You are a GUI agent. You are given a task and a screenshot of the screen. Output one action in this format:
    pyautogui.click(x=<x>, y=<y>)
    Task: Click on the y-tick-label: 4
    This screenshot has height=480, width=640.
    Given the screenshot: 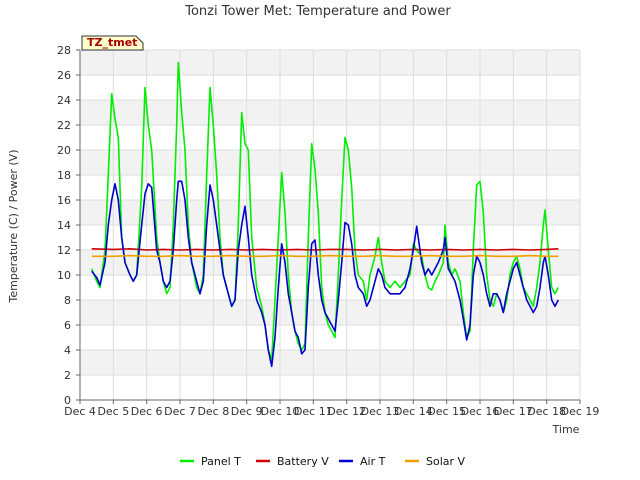 What is the action you would take?
    pyautogui.click(x=67, y=350)
    